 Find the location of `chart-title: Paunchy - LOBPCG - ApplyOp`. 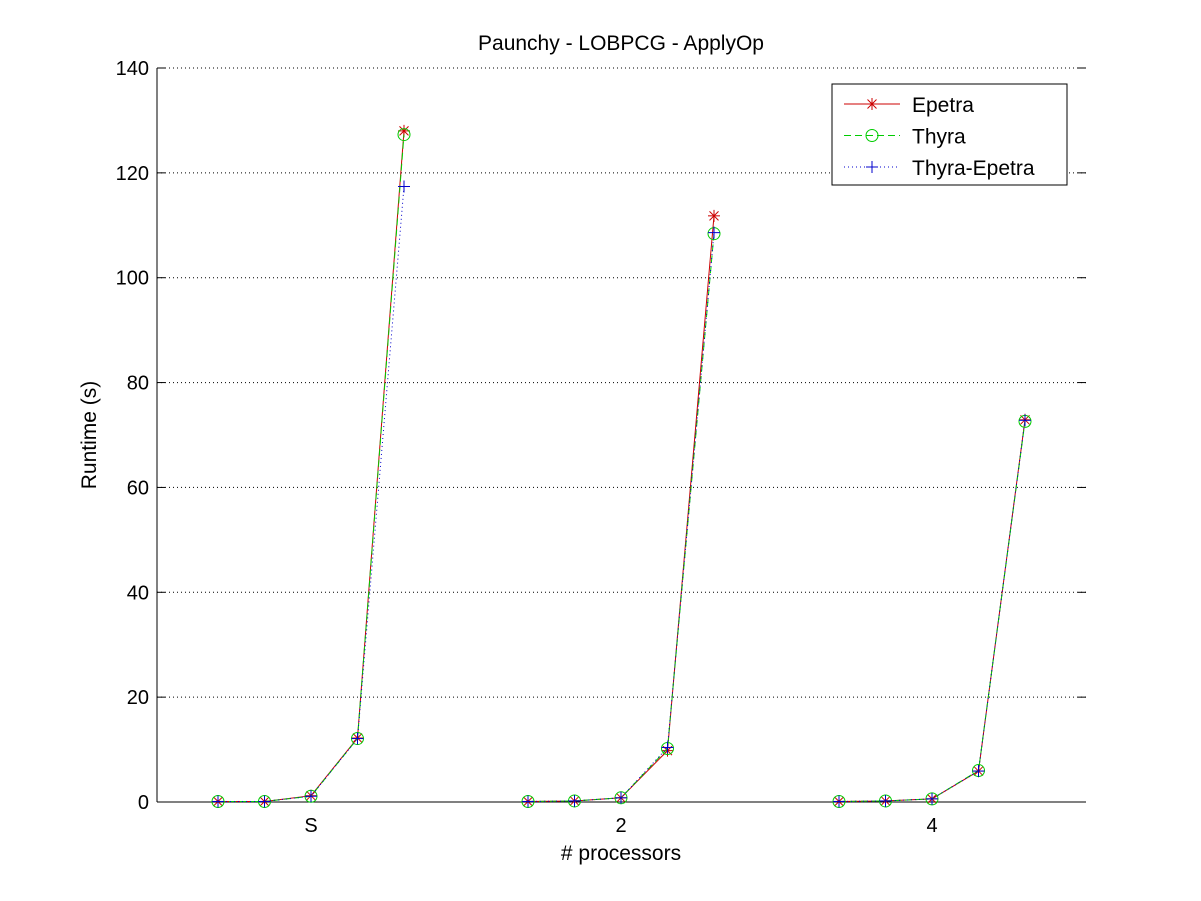

chart-title: Paunchy - LOBPCG - ApplyOp is located at coordinates (621, 43).